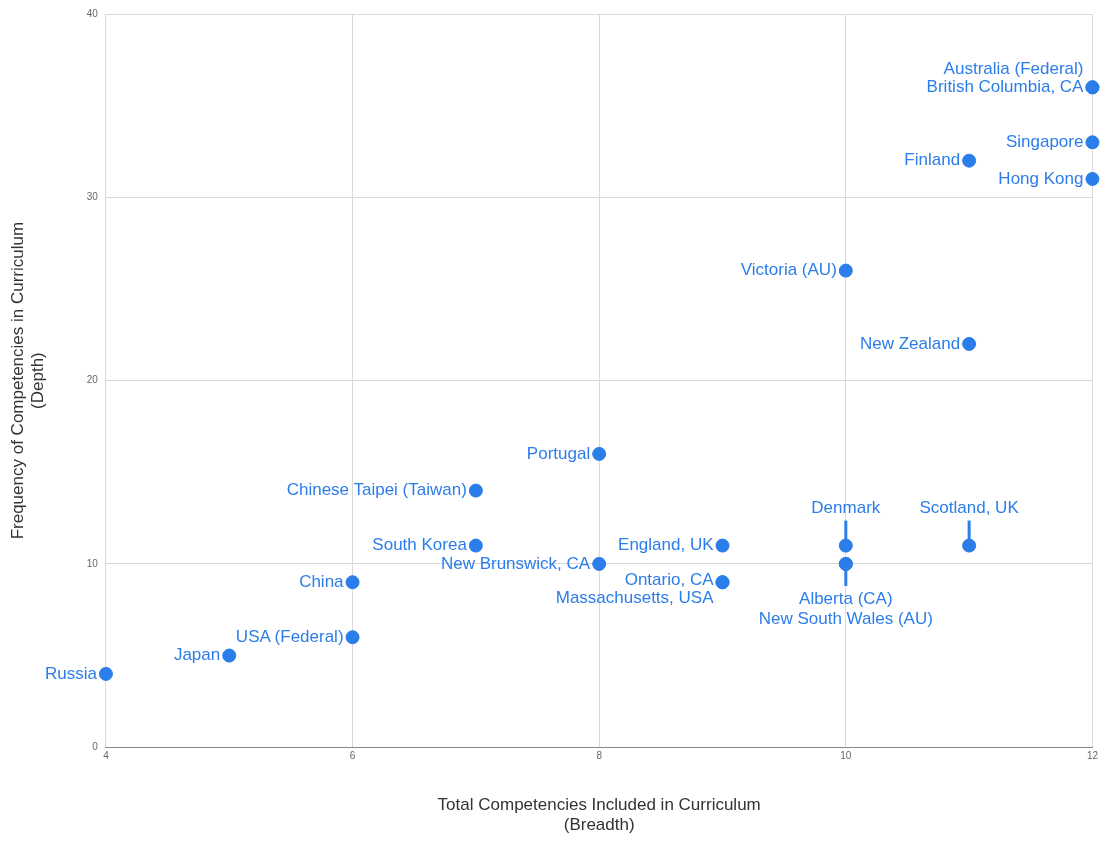  Describe the element at coordinates (599, 815) in the screenshot. I see `x-axis-title: Total Competencies Included in Curriculum (Breadth)` at that location.